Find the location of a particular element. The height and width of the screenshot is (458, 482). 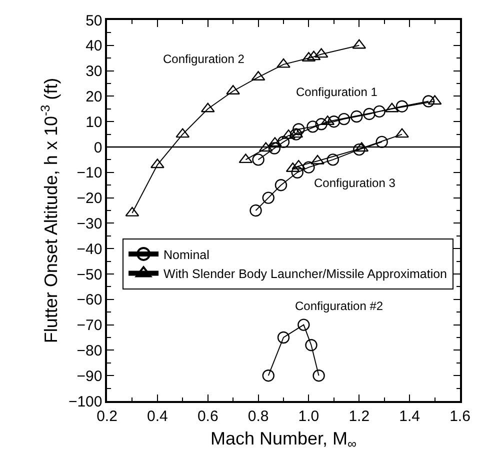

y-tick-label: −30 is located at coordinates (89, 223).